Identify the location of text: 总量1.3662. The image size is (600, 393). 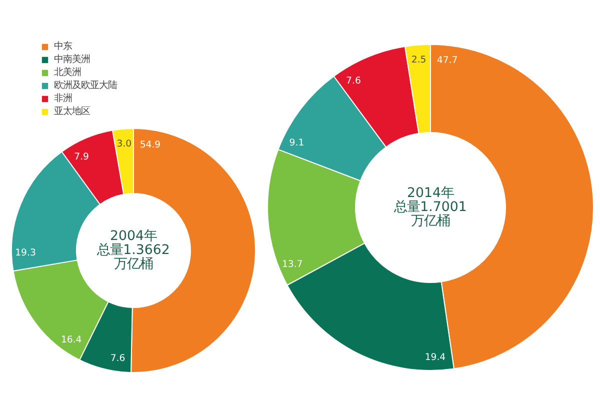
(133, 250).